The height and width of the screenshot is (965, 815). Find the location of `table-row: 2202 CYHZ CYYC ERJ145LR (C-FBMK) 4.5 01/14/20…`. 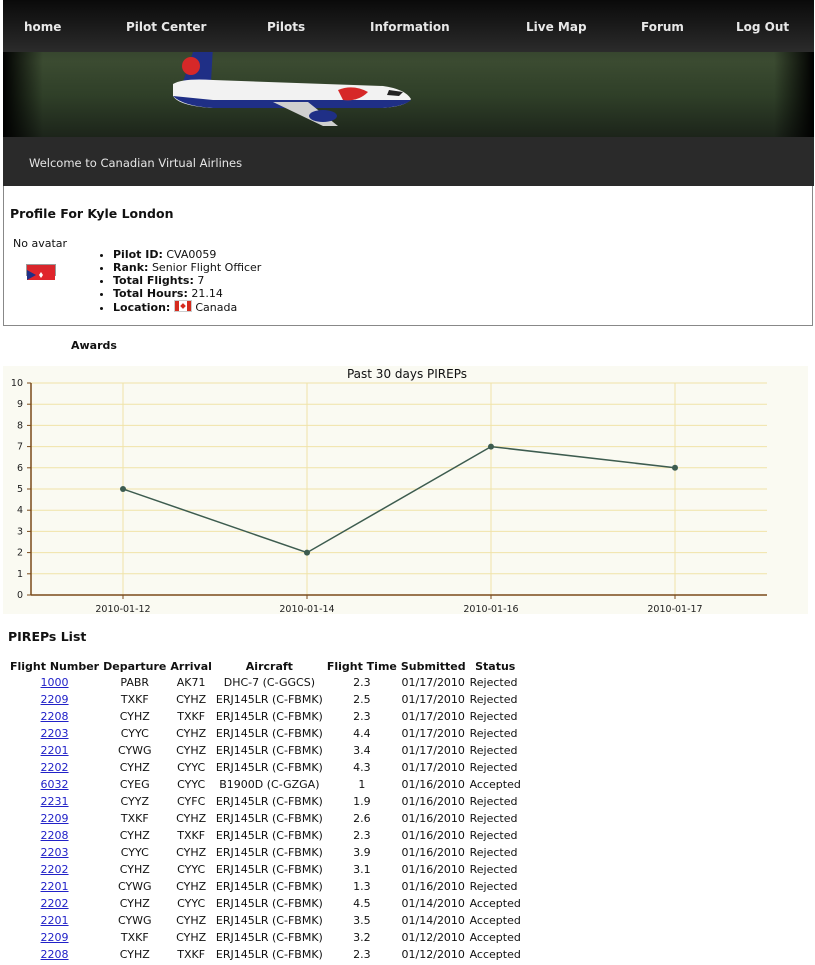

table-row: 2202 CYHZ CYYC ERJ145LR (C-FBMK) 4.5 01/14/20… is located at coordinates (265, 903).